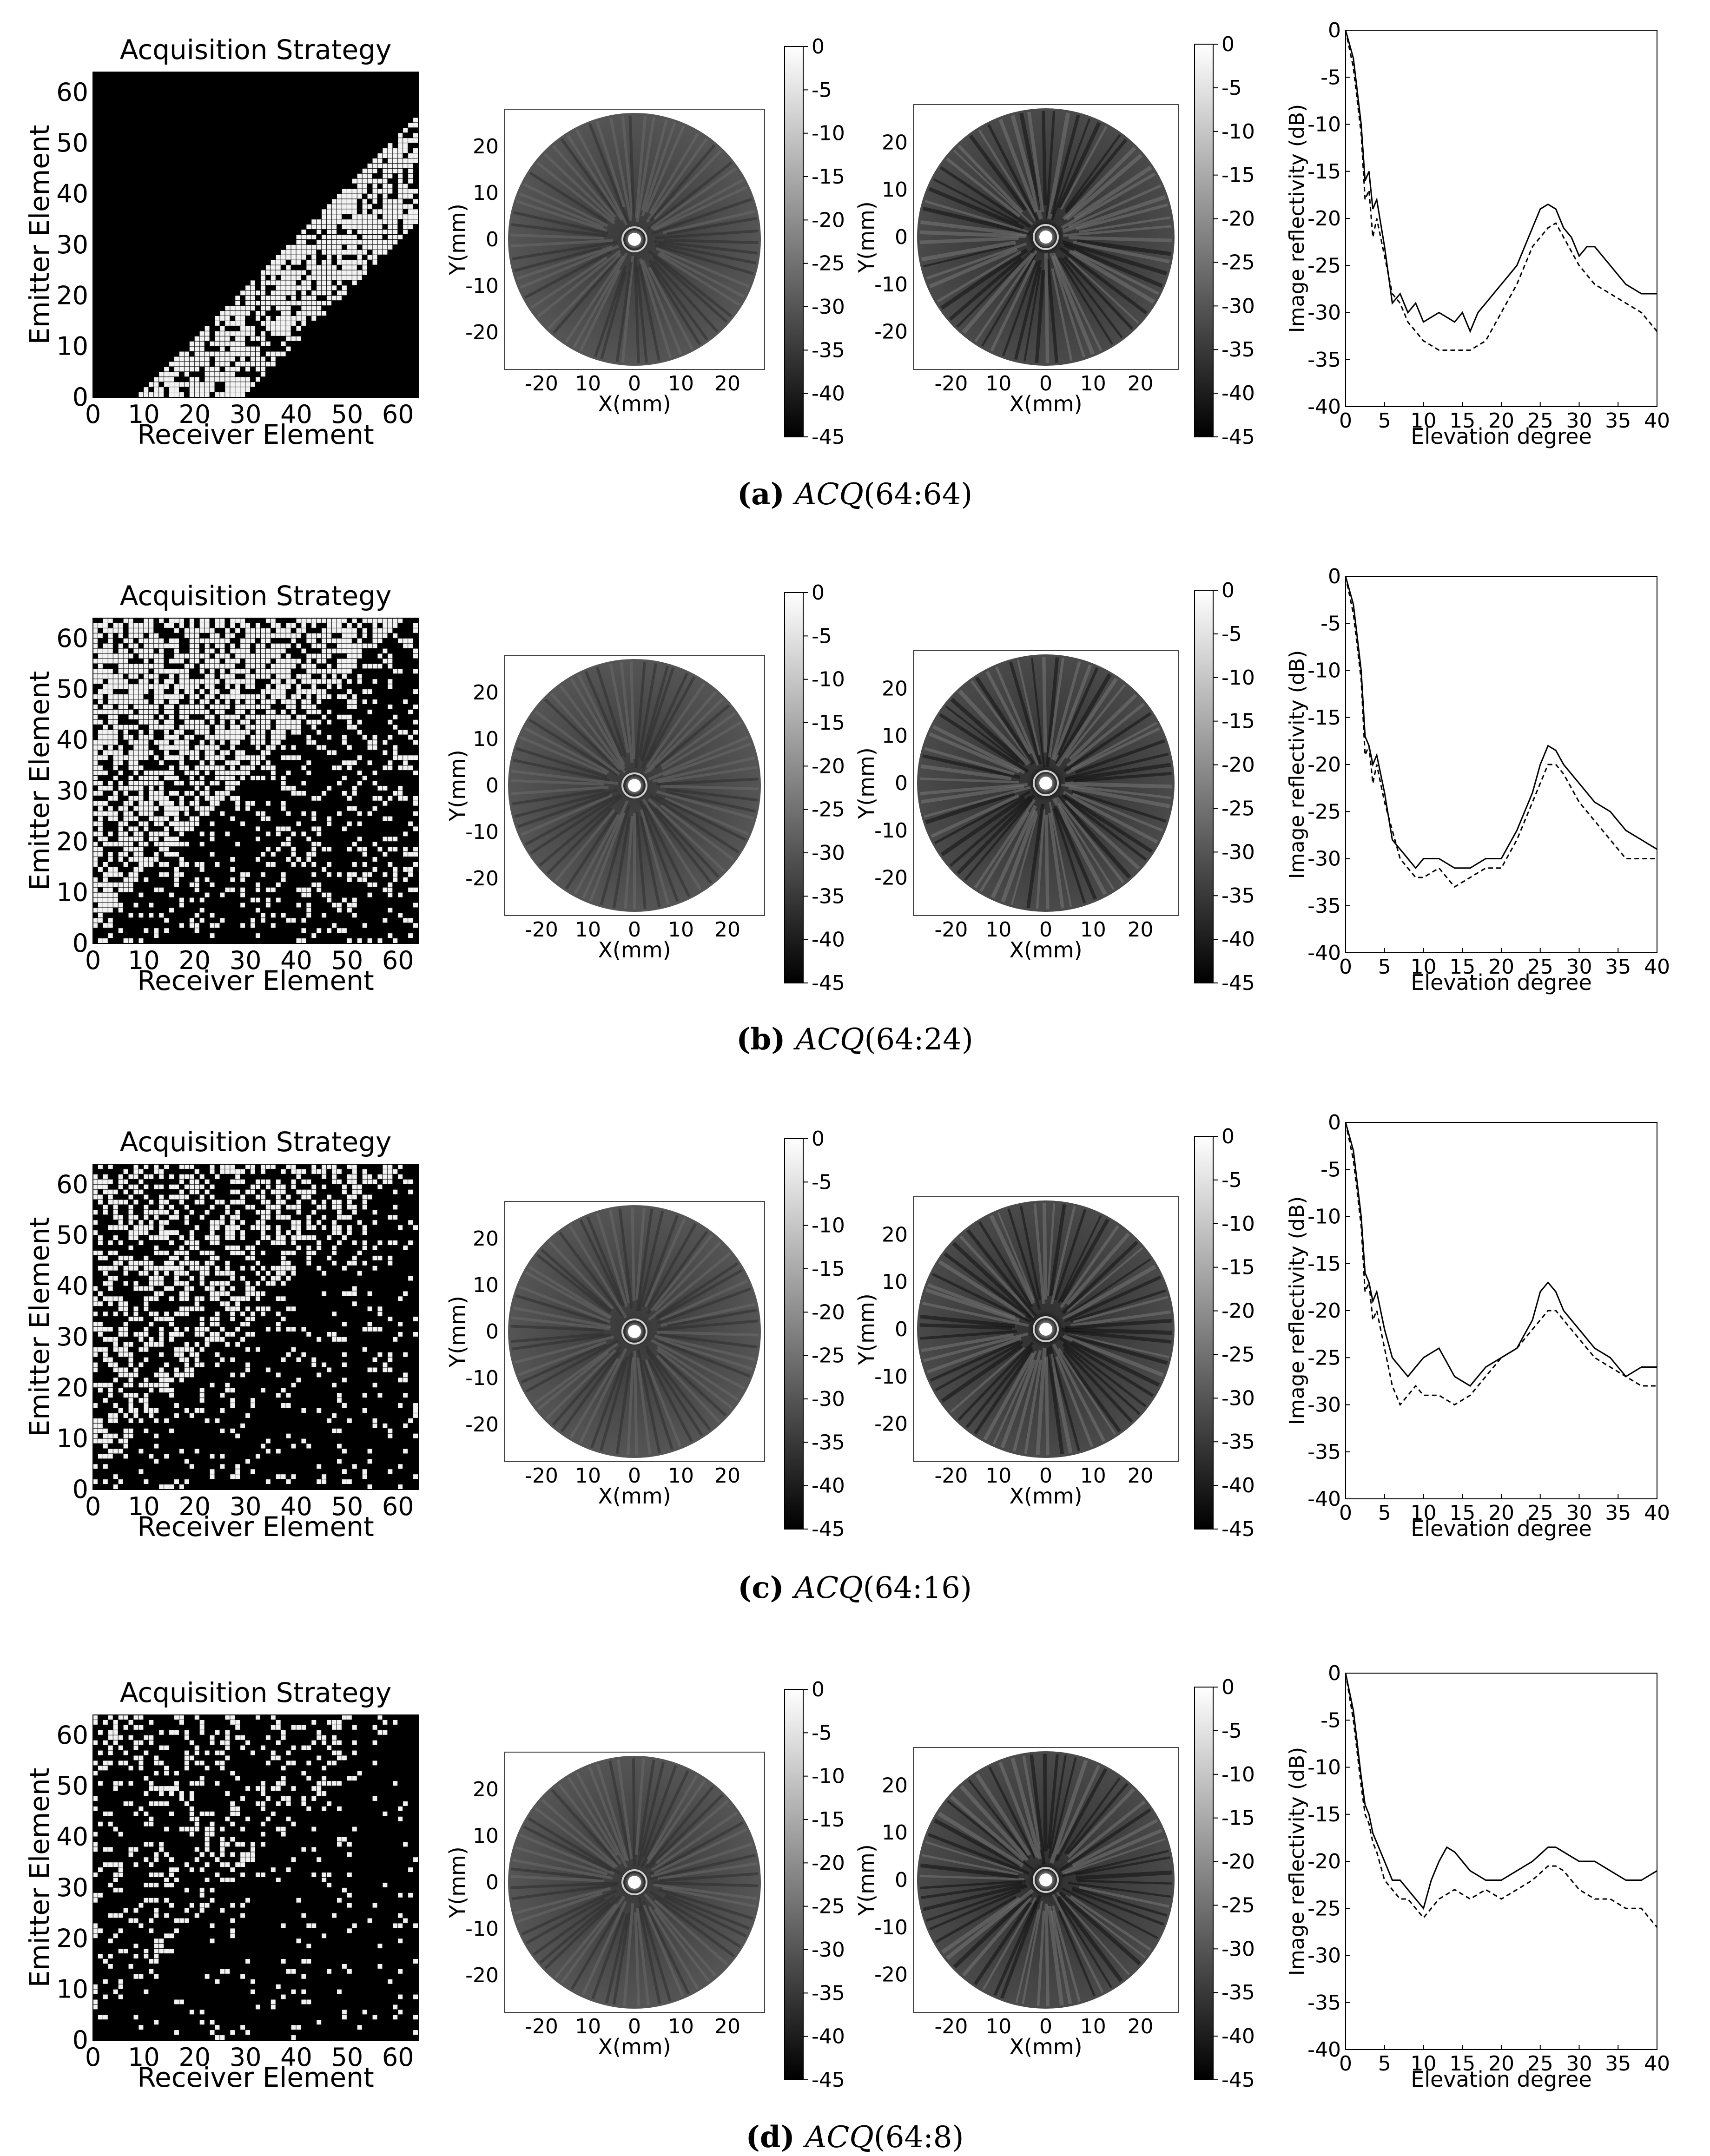 The width and height of the screenshot is (1710, 2156). Describe the element at coordinates (72, 892) in the screenshot. I see `acq-ytick: 10` at that location.